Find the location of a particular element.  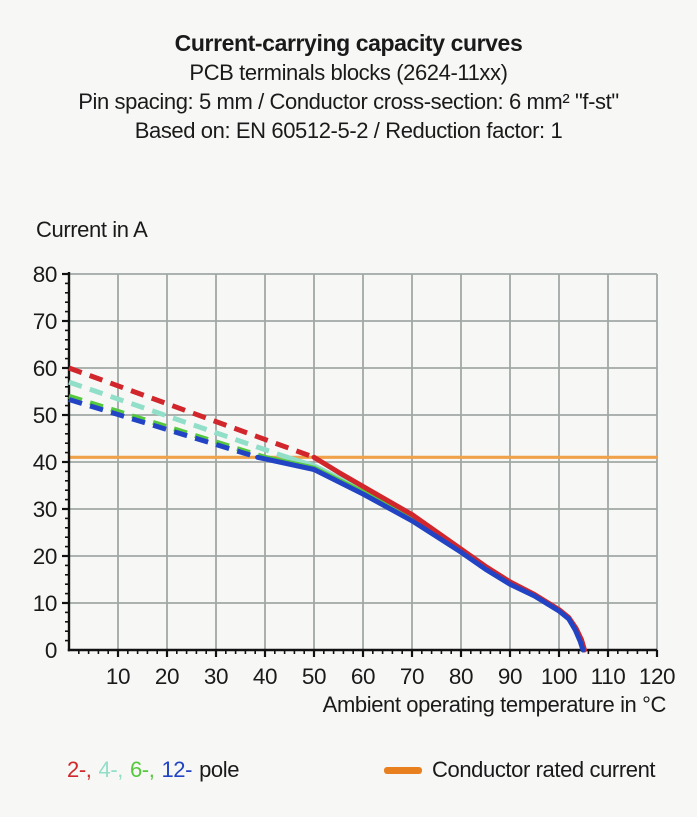

curve-dashed-12-pole is located at coordinates (163, 428).